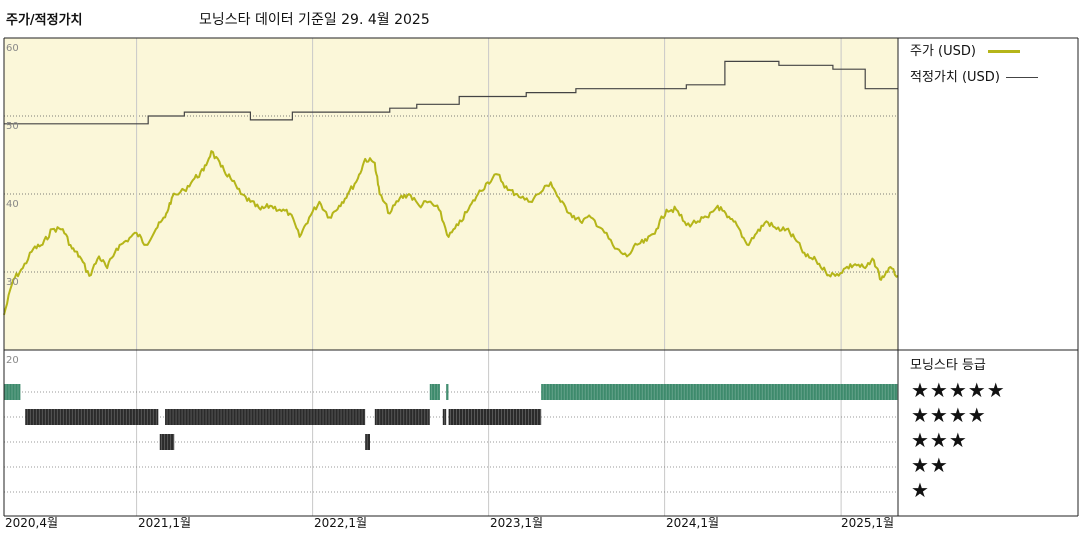 Image resolution: width=1080 pixels, height=540 pixels. What do you see at coordinates (12, 204) in the screenshot?
I see `y-tick-label: 40` at bounding box center [12, 204].